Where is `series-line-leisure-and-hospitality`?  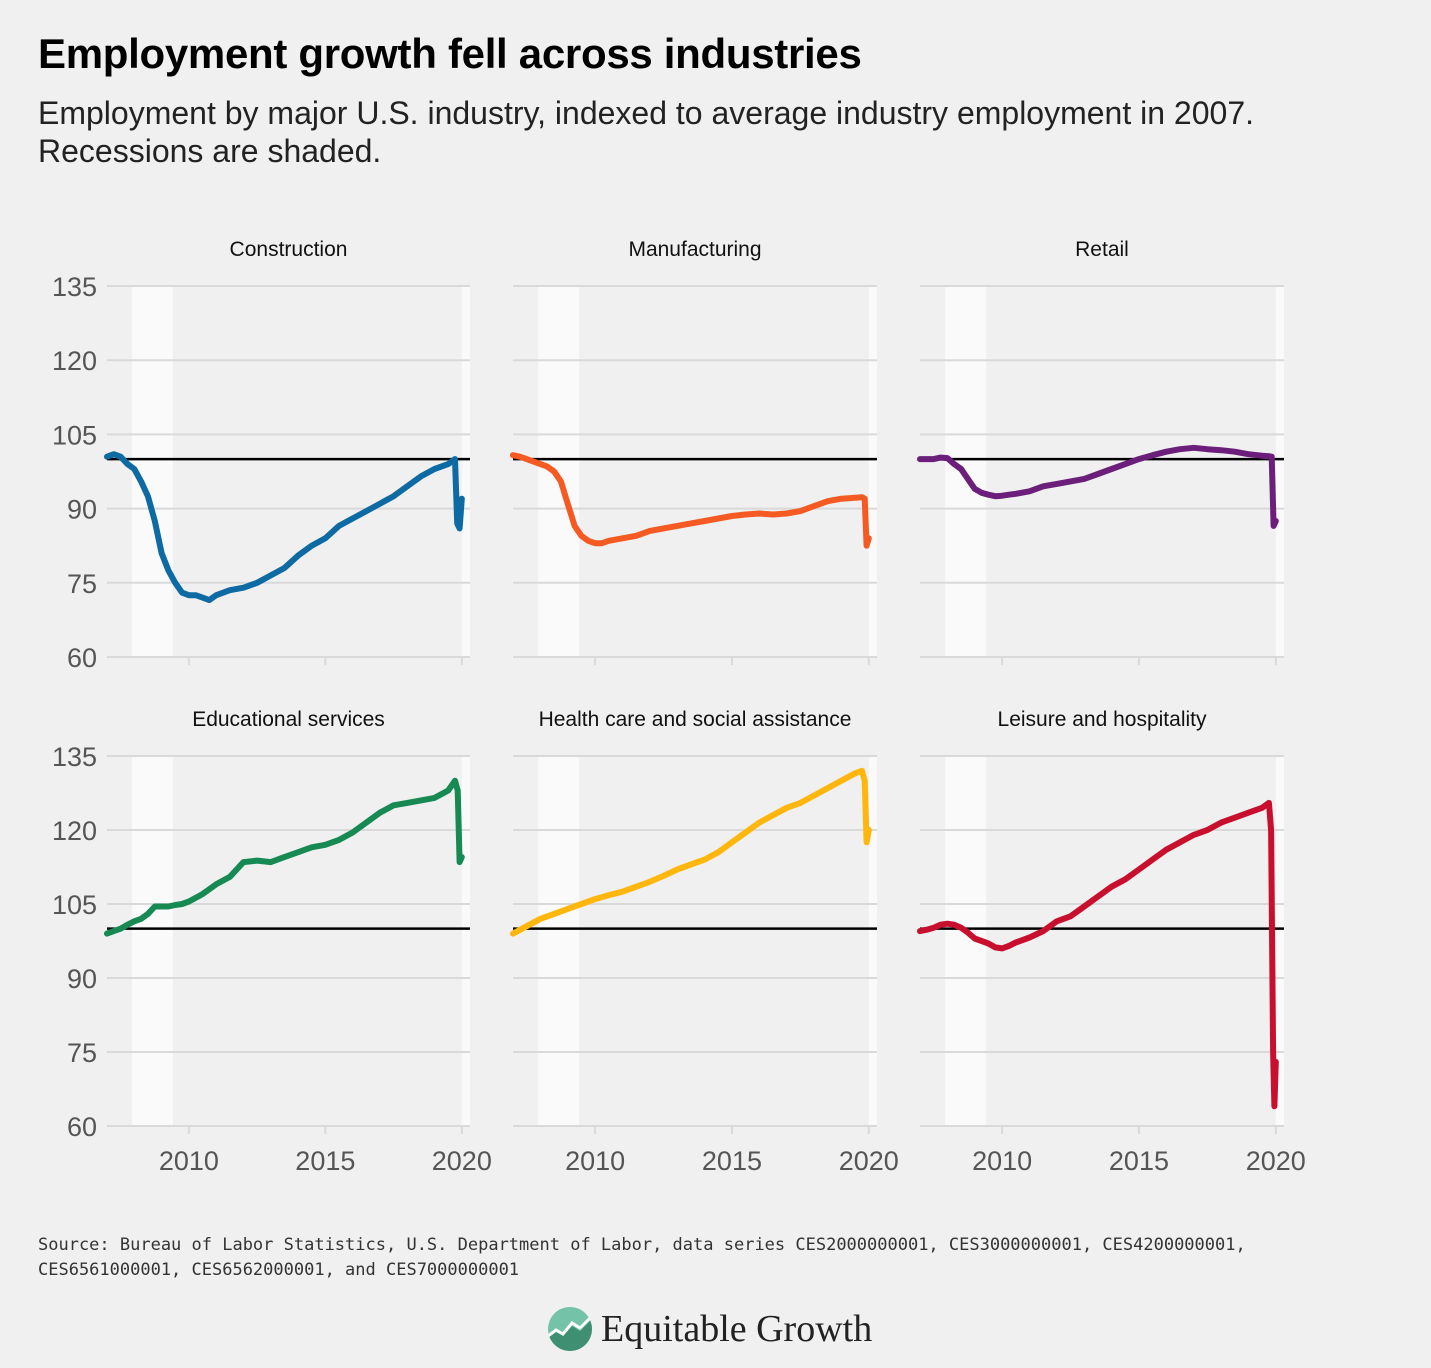 series-line-leisure-and-hospitality is located at coordinates (1098, 954).